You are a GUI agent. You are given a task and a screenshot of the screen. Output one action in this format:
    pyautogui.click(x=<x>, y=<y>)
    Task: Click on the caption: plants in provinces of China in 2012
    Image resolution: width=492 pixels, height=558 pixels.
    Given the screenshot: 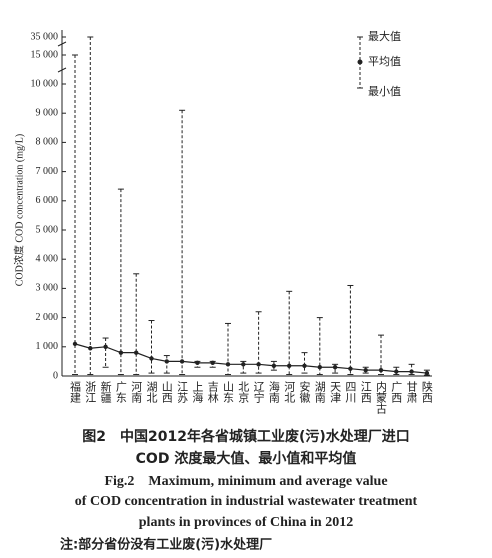 What is the action you would take?
    pyautogui.click(x=246, y=522)
    